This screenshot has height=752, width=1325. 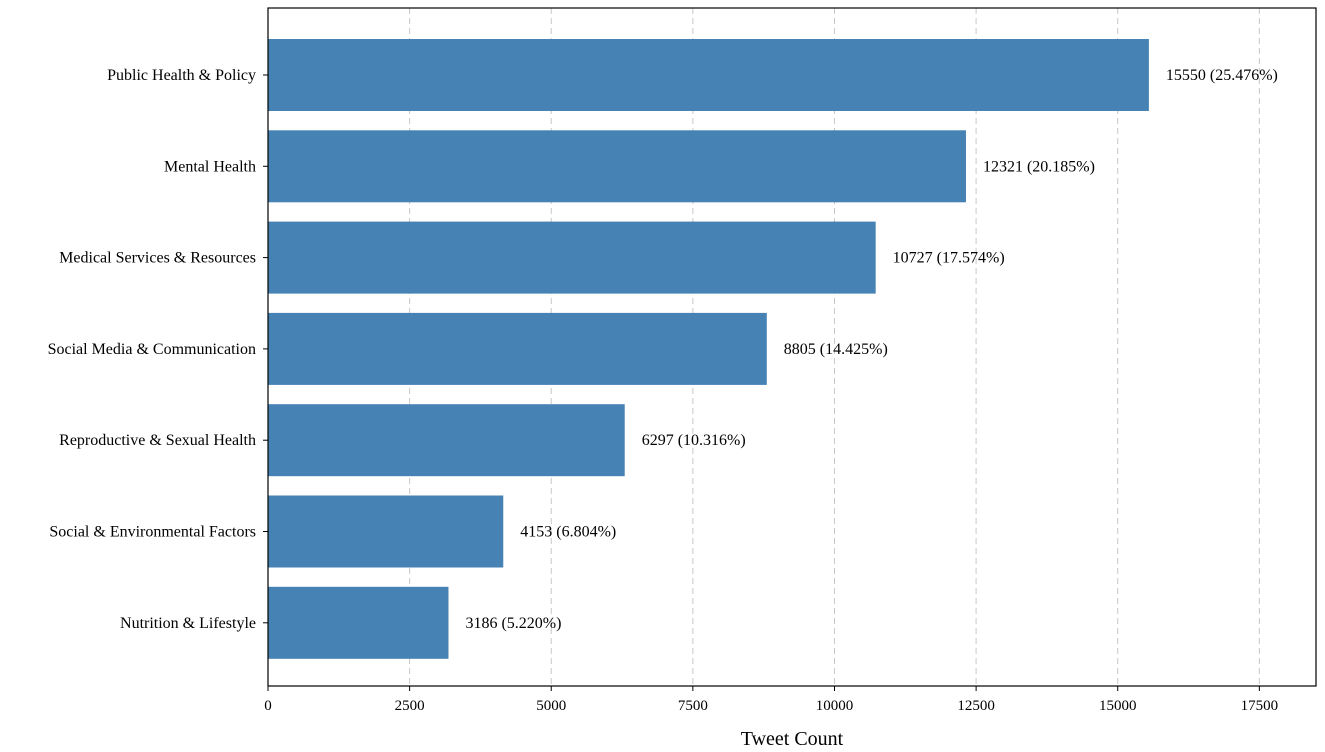 I want to click on bar-value-label: 8805 (14.425%), so click(x=836, y=349).